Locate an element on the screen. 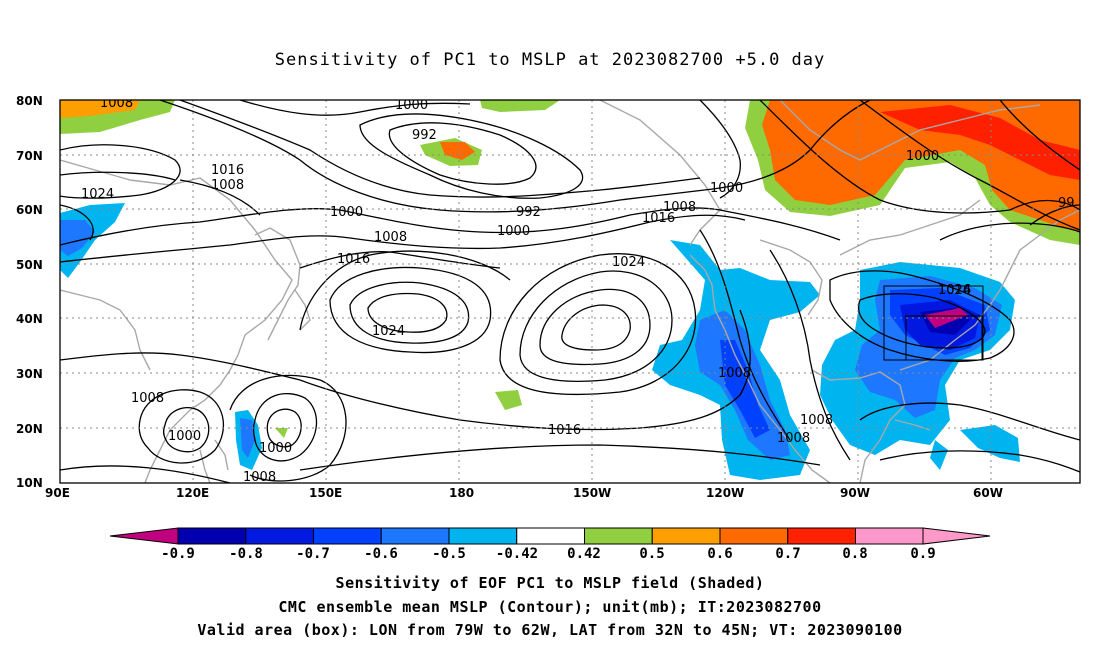  colorbar-label: 0.6 is located at coordinates (719, 554).